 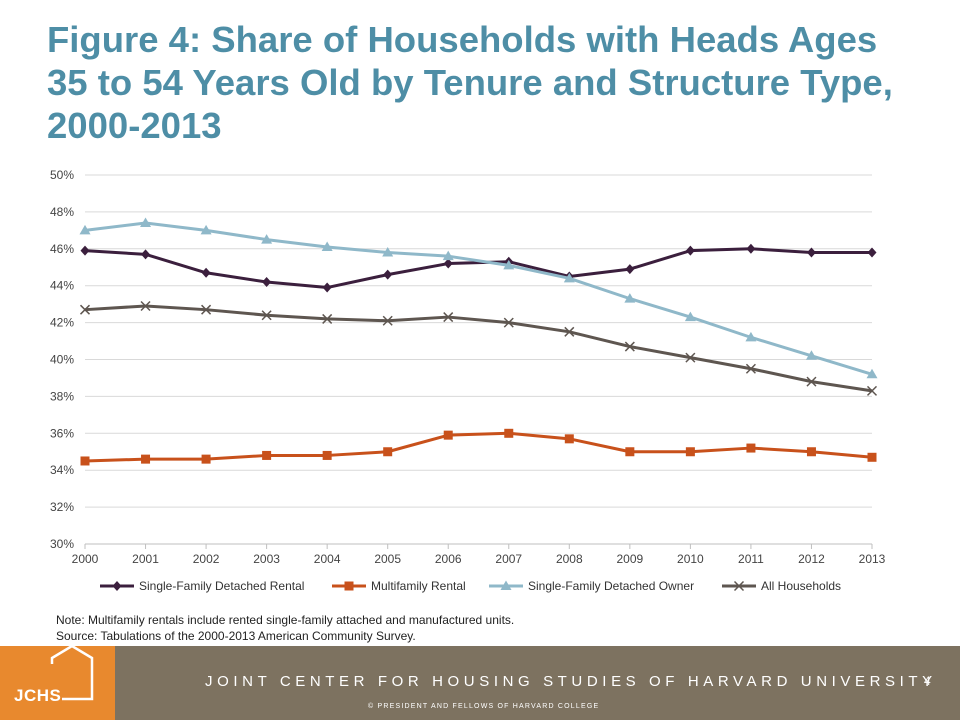 I want to click on logo-text: JCHS, so click(x=38, y=695).